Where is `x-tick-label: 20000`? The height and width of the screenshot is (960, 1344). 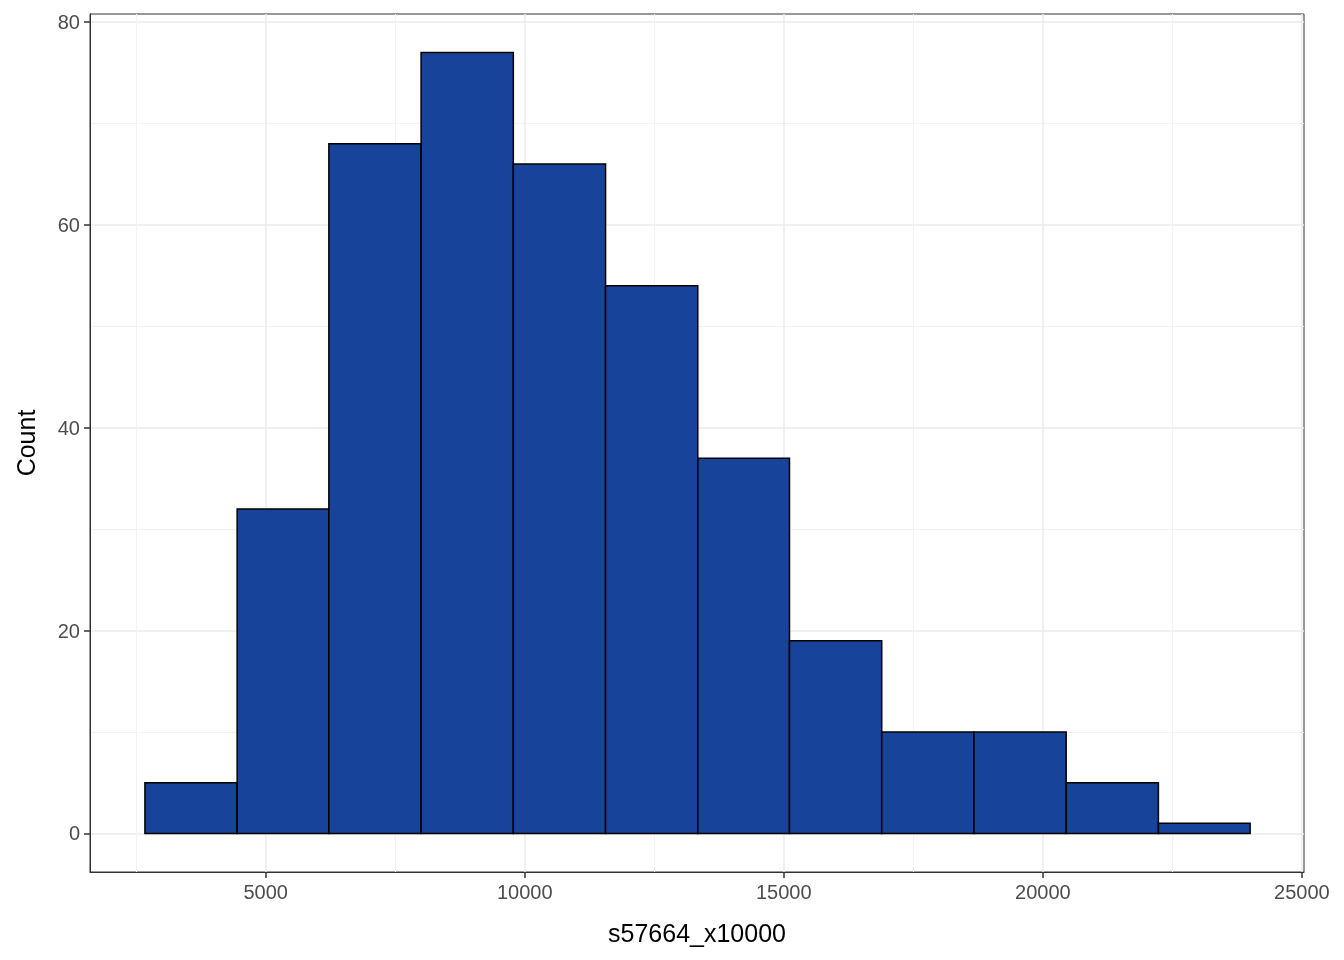
x-tick-label: 20000 is located at coordinates (1043, 892).